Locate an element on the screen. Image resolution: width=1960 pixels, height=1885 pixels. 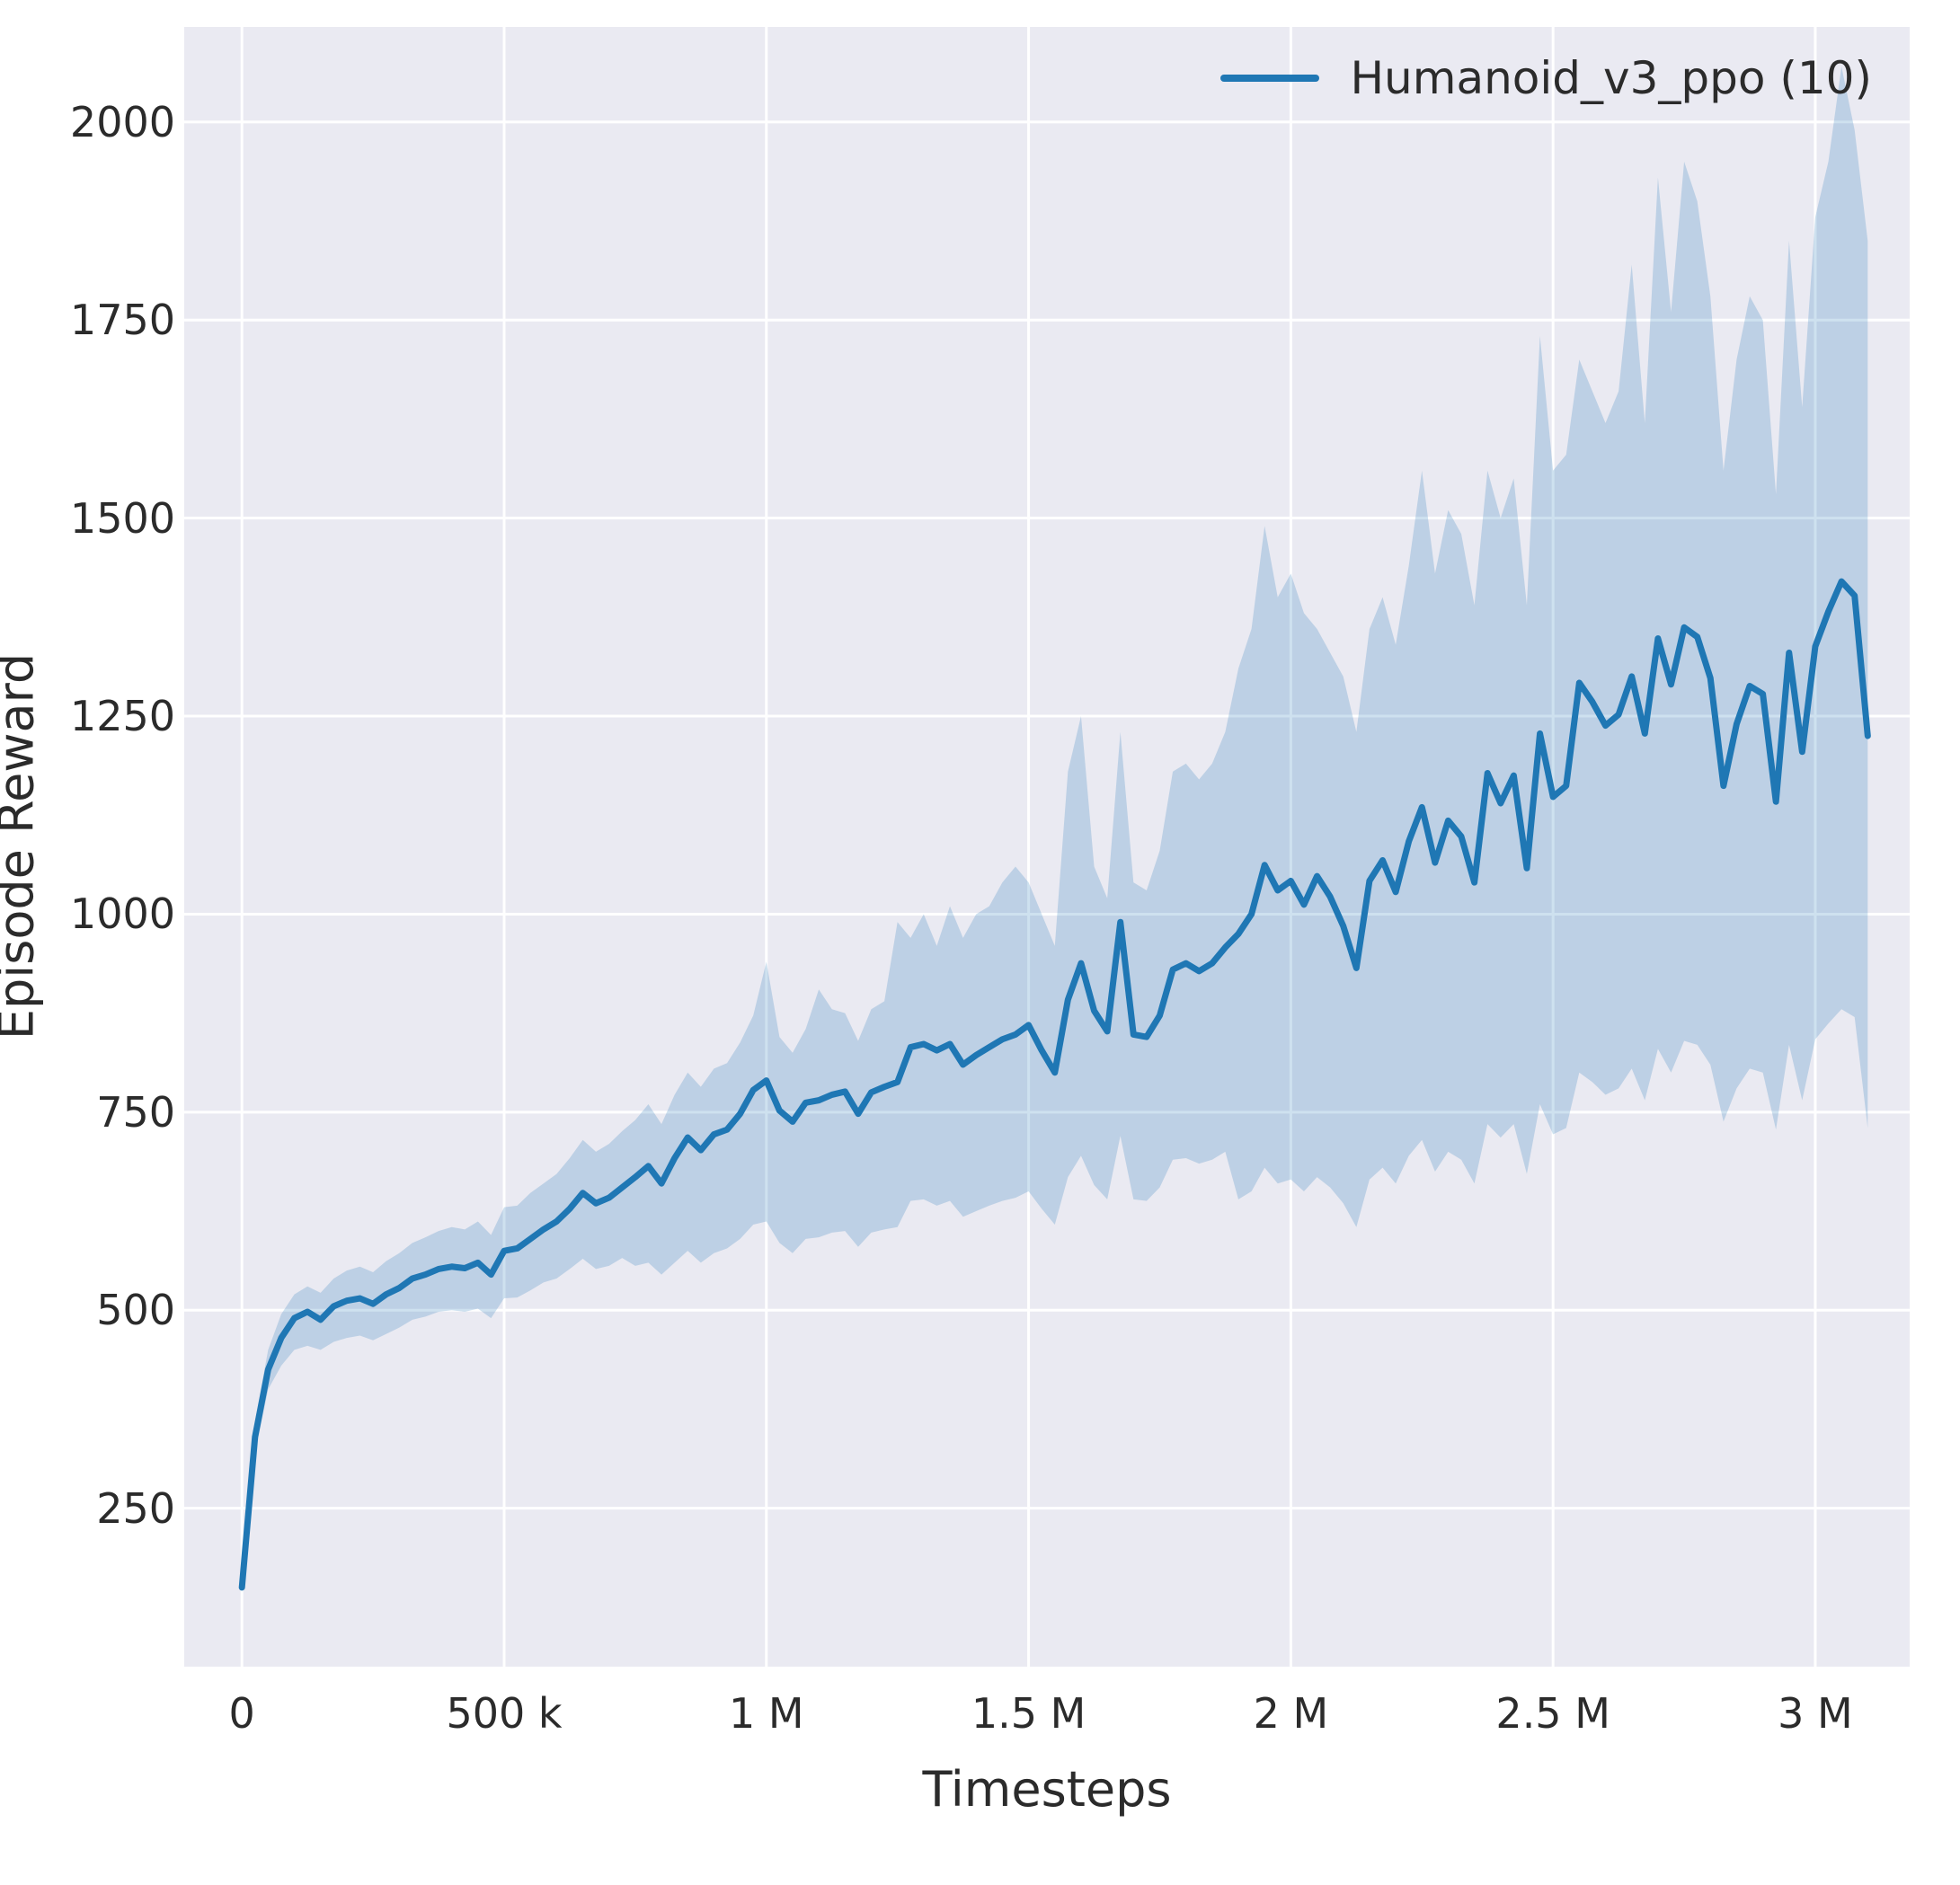
legend-label: Humanoid_v3_ppo (10) is located at coordinates (1611, 78).